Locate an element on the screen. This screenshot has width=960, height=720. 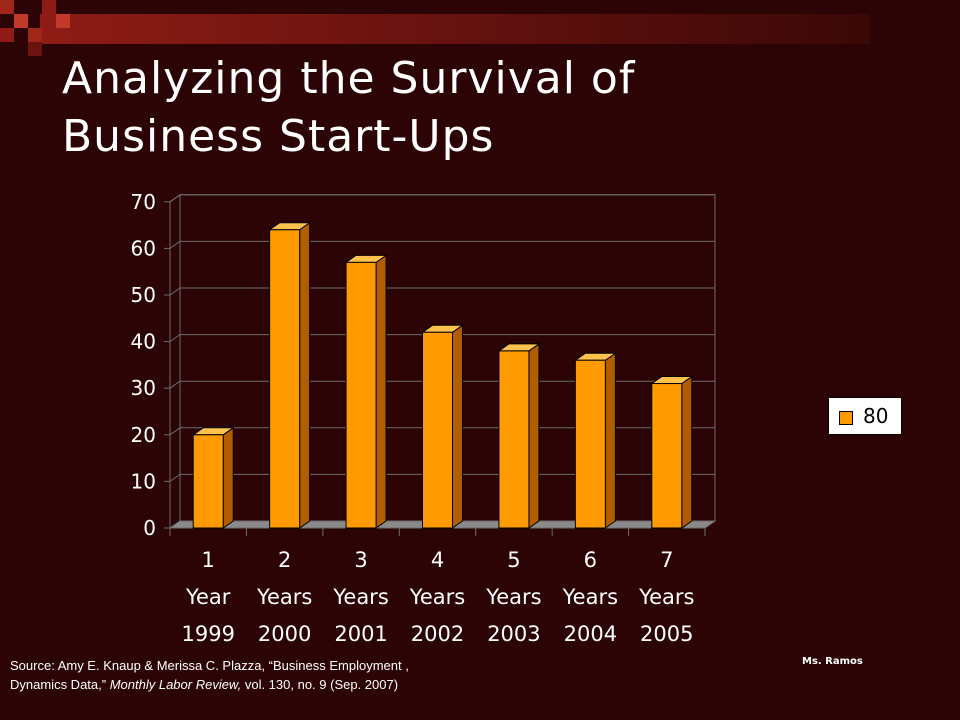
source-journal: Monthly Labor Review, is located at coordinates (175, 684).